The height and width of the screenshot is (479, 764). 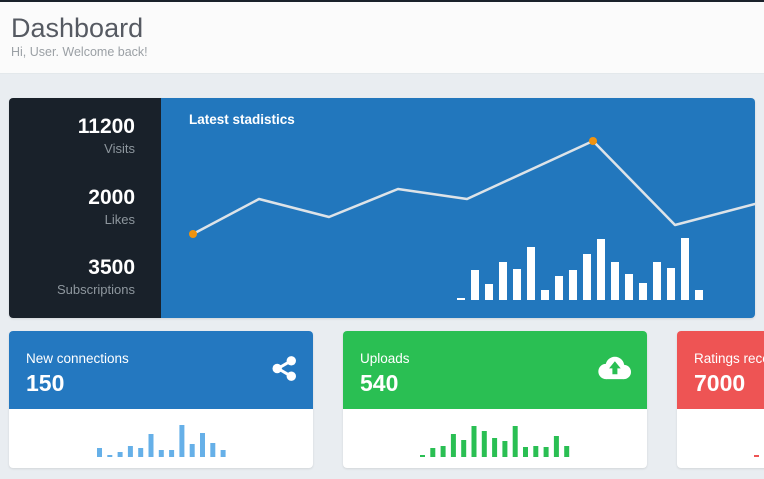 I want to click on card-uploads-body, so click(x=495, y=438).